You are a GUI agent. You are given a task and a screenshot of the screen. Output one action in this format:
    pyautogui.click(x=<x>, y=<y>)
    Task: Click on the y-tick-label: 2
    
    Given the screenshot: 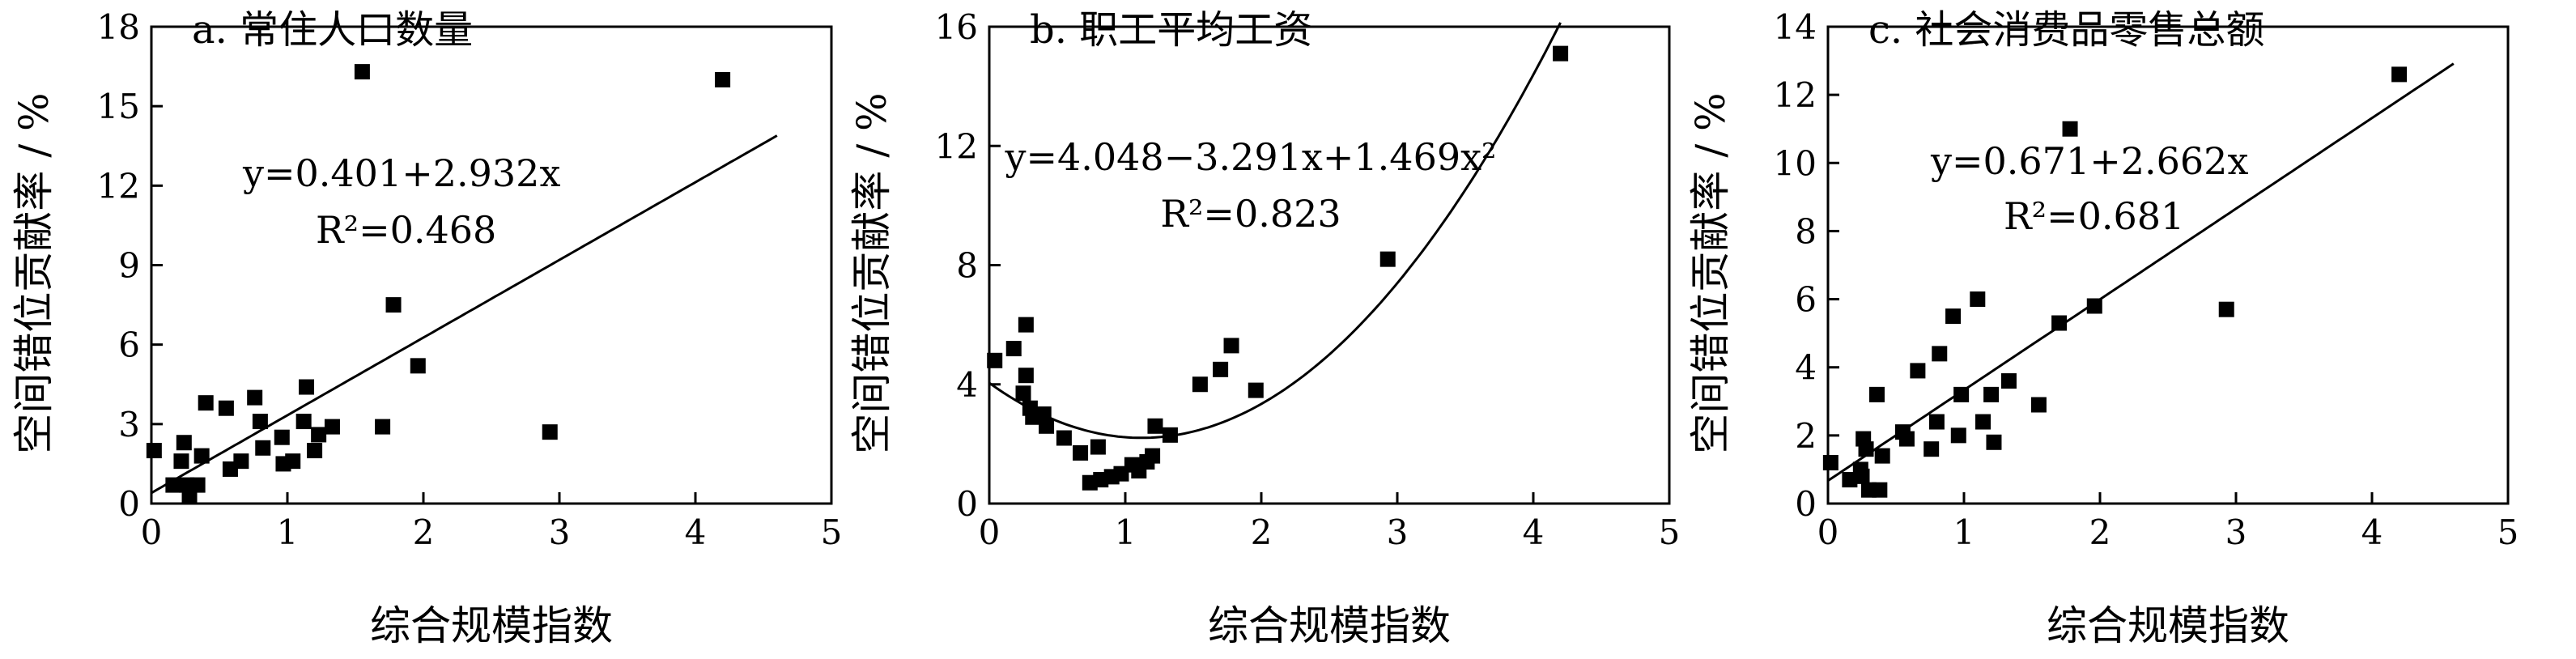 What is the action you would take?
    pyautogui.click(x=1806, y=436)
    